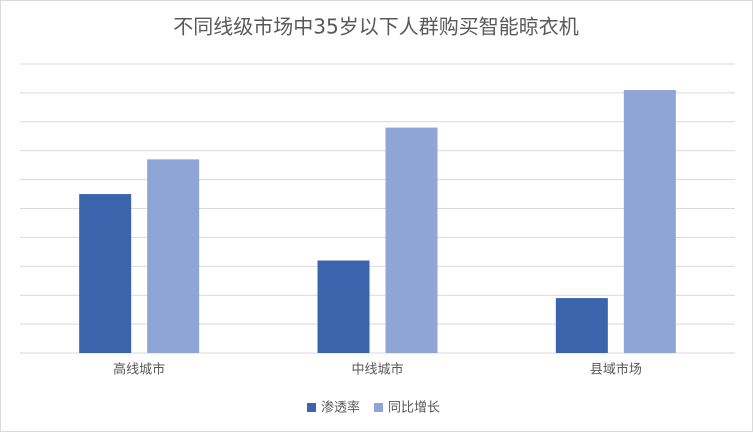  I want to click on chart-title: 不同线级市场中35岁以下人群购买智能晾衣机, so click(375, 27).